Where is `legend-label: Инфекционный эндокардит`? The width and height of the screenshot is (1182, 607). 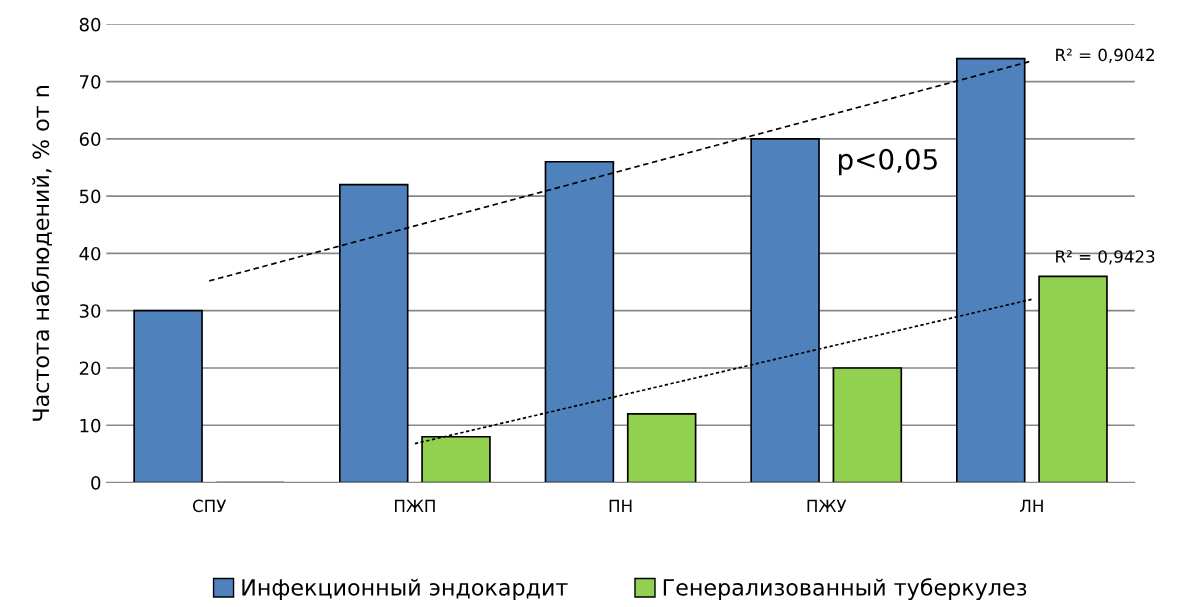 legend-label: Инфекционный эндокардит is located at coordinates (405, 589).